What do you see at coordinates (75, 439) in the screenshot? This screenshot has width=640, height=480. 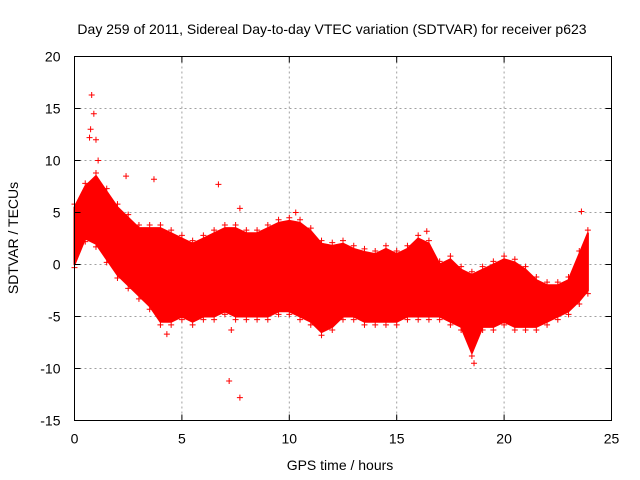 I see `x-tick-label: 0` at bounding box center [75, 439].